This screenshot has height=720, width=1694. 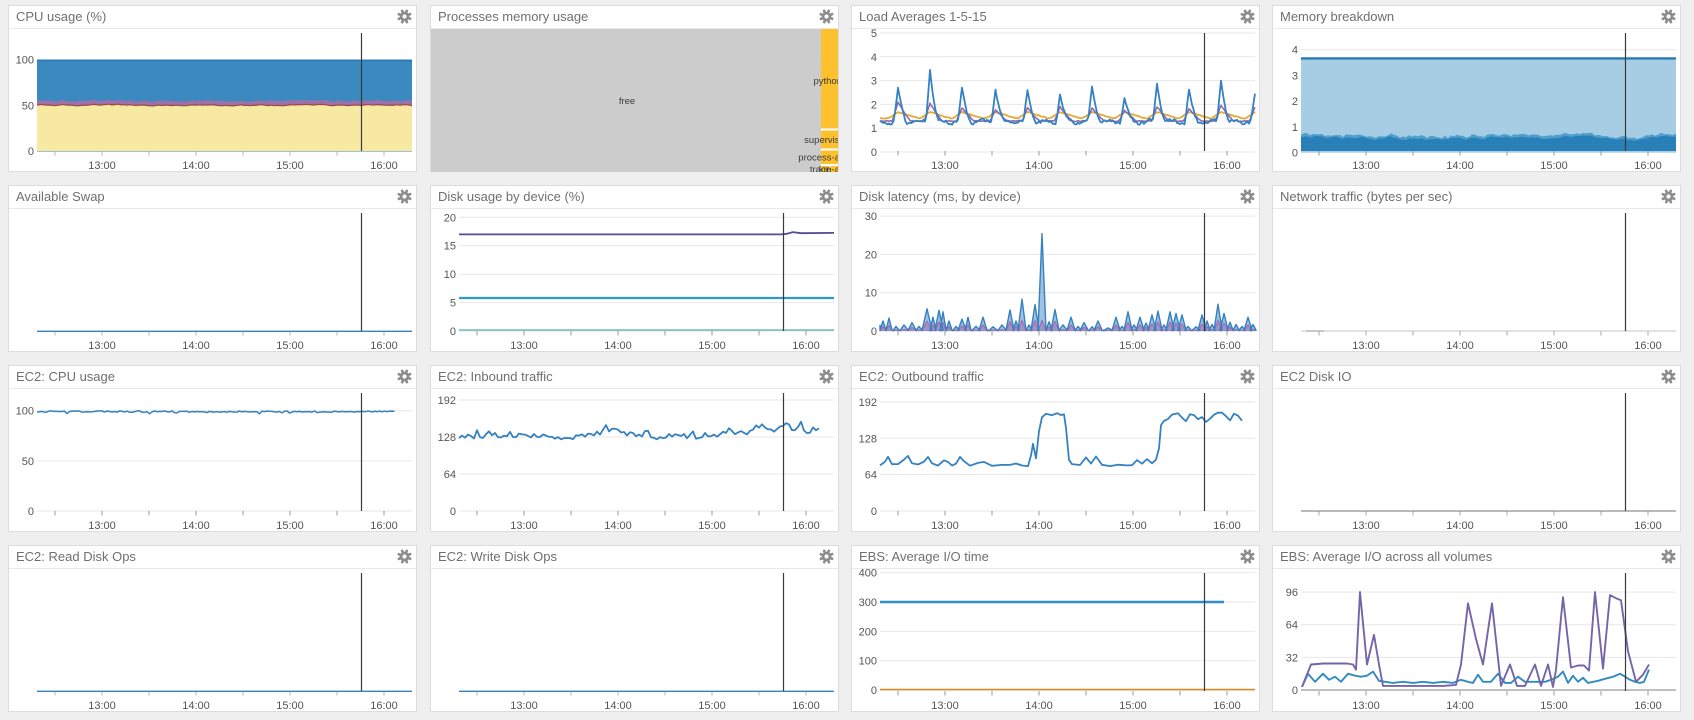 I want to click on svg-text: supervis, so click(x=821, y=140).